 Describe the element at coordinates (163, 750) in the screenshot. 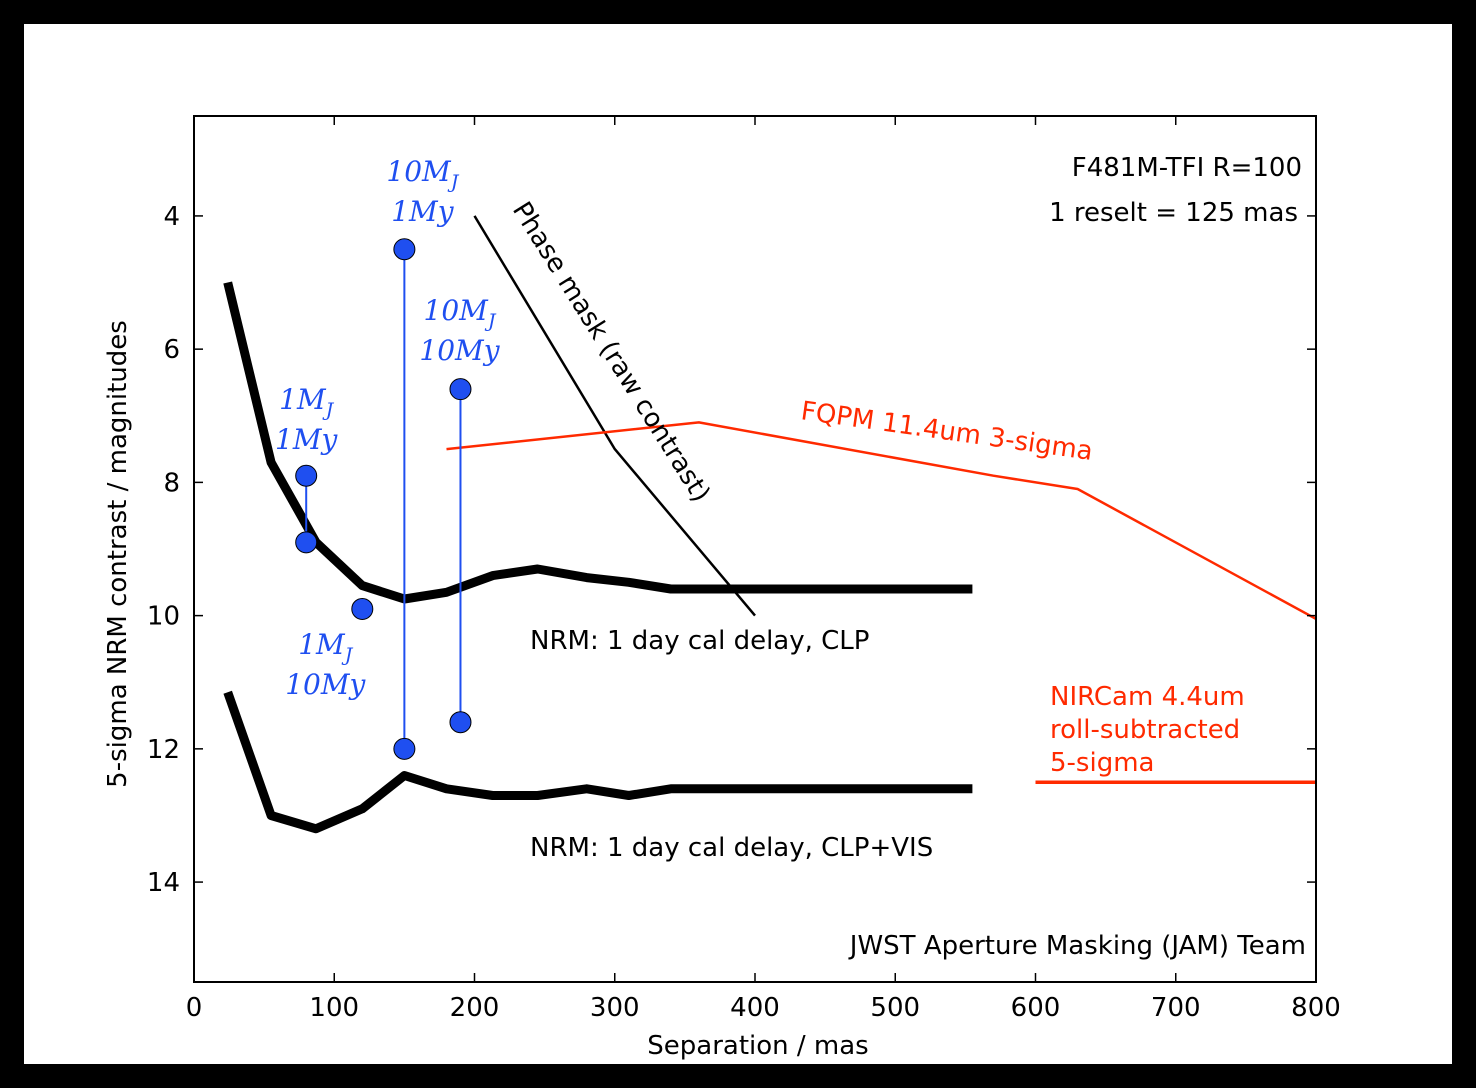

I see `y-tick-label: 12` at that location.